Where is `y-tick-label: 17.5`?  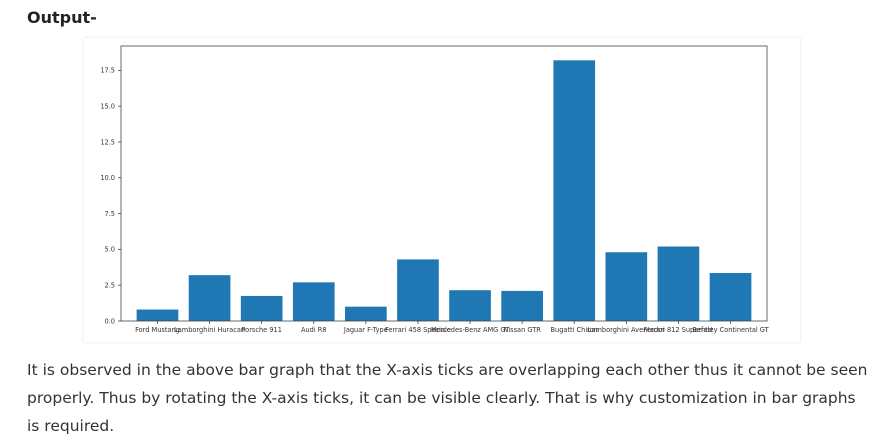
y-tick-label: 17.5 is located at coordinates (107, 71).